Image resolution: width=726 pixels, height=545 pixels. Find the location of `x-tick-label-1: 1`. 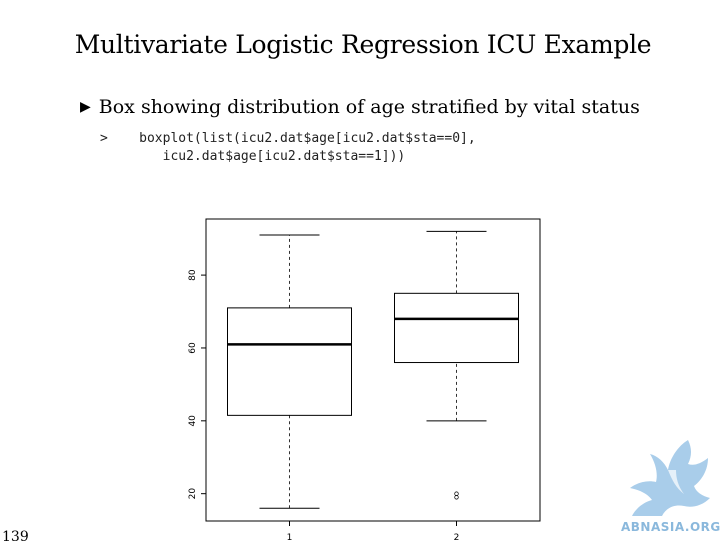

x-tick-label-1: 1 is located at coordinates (290, 538).